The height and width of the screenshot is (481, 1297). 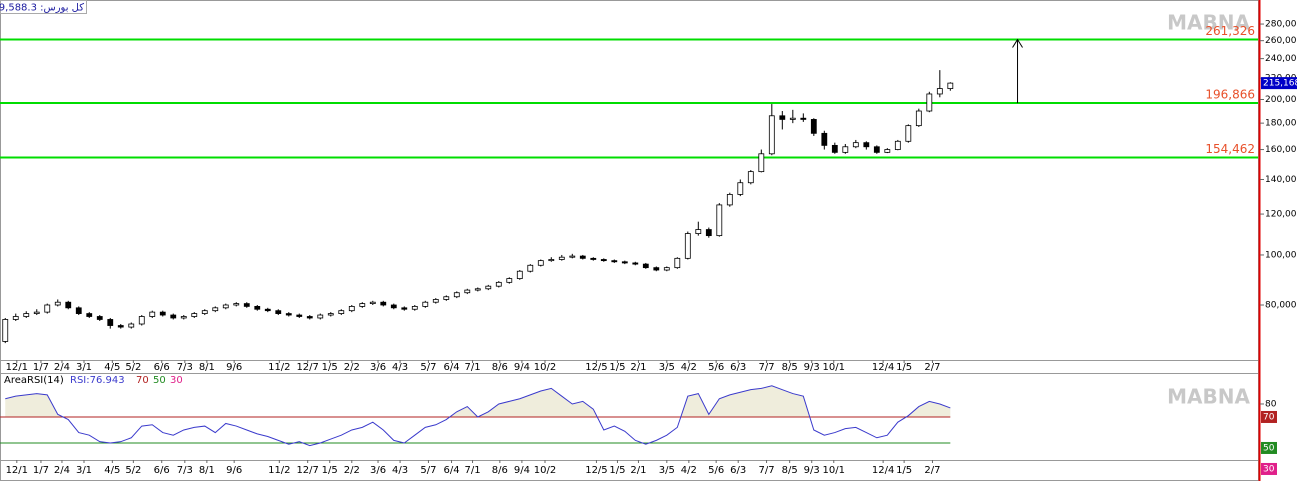 I want to click on rsi-title: AreaRSI(14), so click(x=34, y=380).